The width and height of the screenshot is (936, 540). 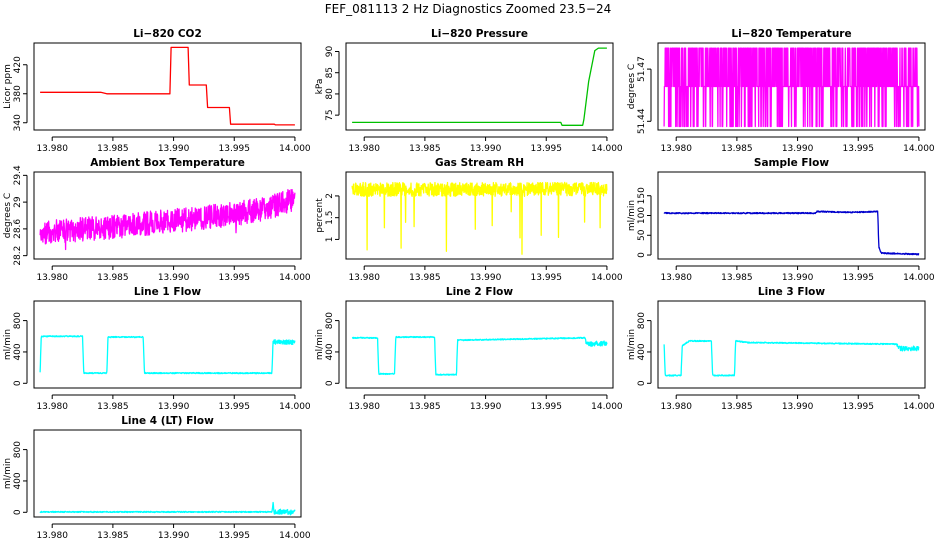 I want to click on y-axis-label: Licor ppm, so click(x=8, y=86).